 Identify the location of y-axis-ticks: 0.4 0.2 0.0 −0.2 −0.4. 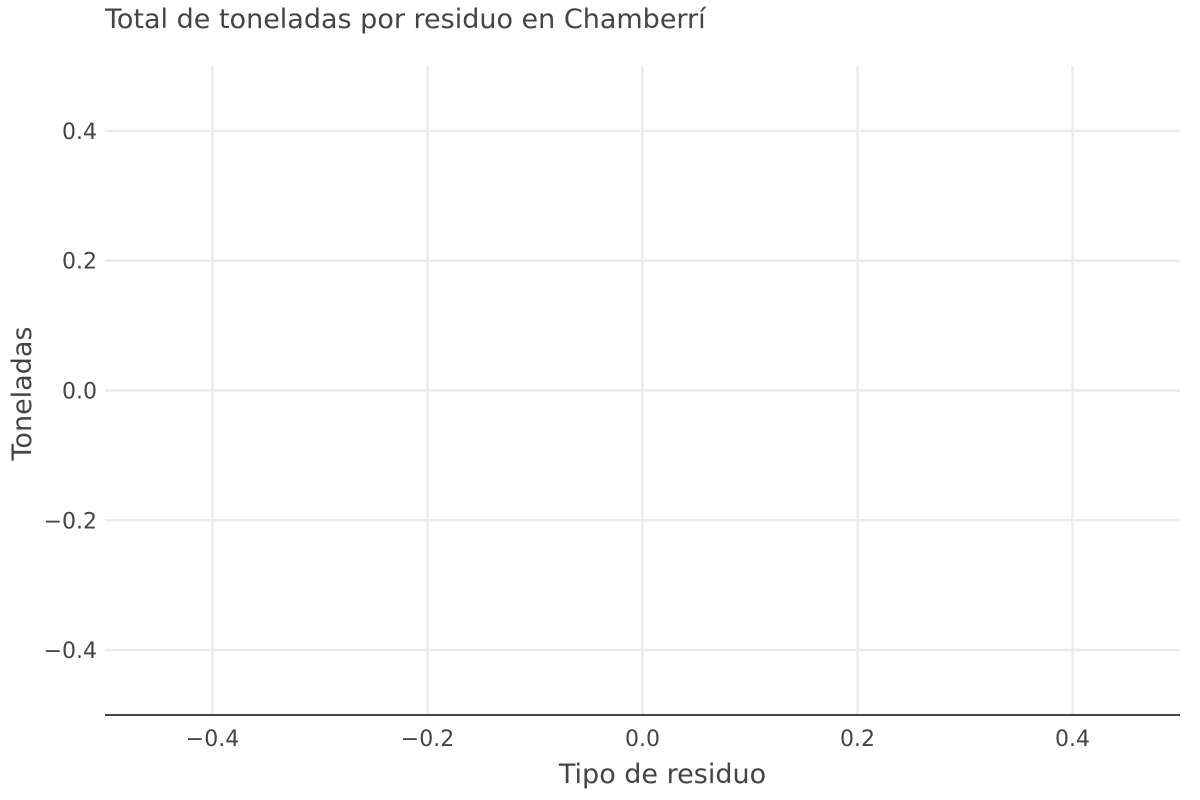
(70, 392).